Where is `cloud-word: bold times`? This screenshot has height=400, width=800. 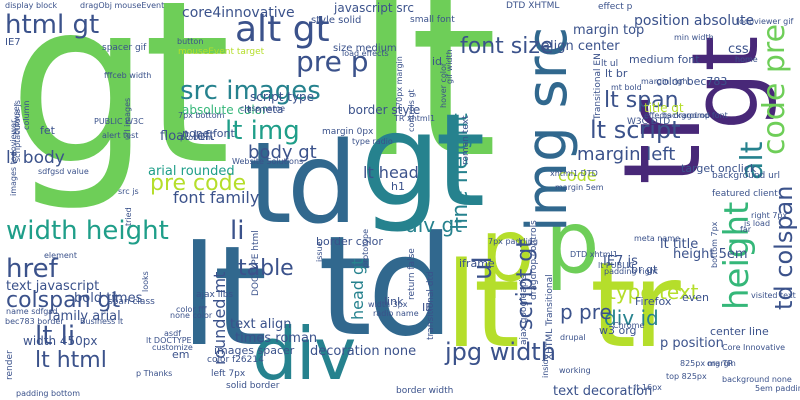
cloud-word: bold times is located at coordinates (108, 298).